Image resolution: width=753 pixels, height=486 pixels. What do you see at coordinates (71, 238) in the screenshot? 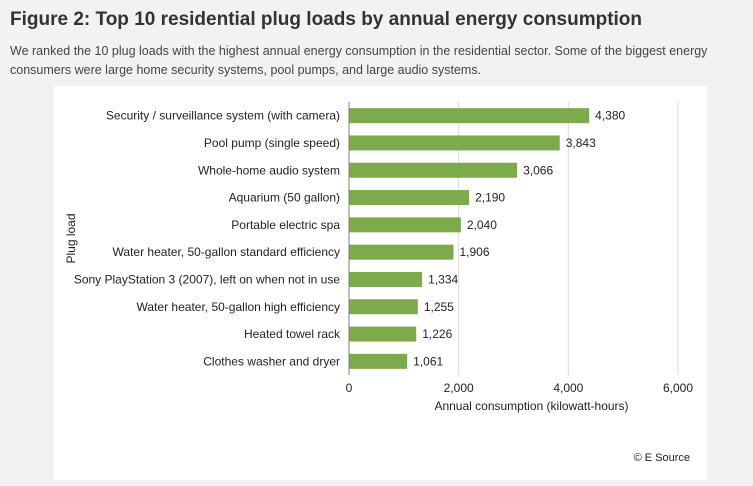
I see `y-axis-title: Plug load` at bounding box center [71, 238].